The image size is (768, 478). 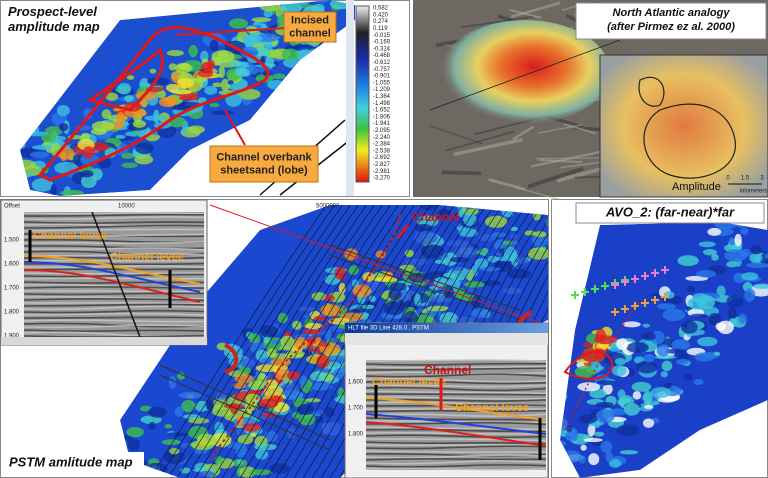 What do you see at coordinates (382, 138) in the screenshot?
I see `colorbar-label: -2.240` at bounding box center [382, 138].